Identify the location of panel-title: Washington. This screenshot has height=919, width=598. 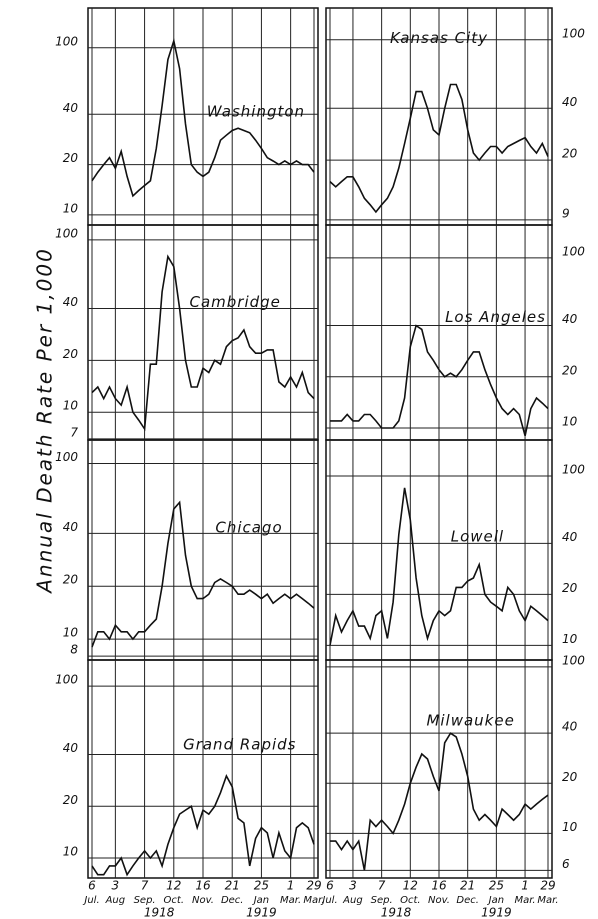
(256, 112).